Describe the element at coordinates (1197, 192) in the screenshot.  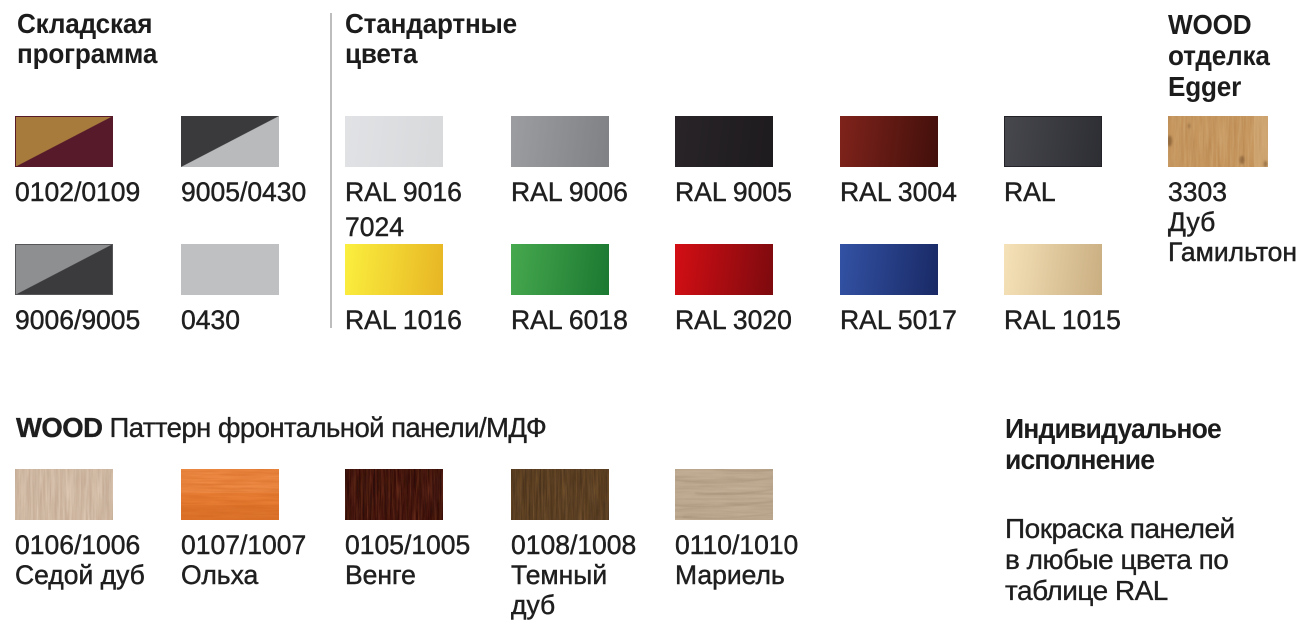
I see `swatch-code: 3303` at that location.